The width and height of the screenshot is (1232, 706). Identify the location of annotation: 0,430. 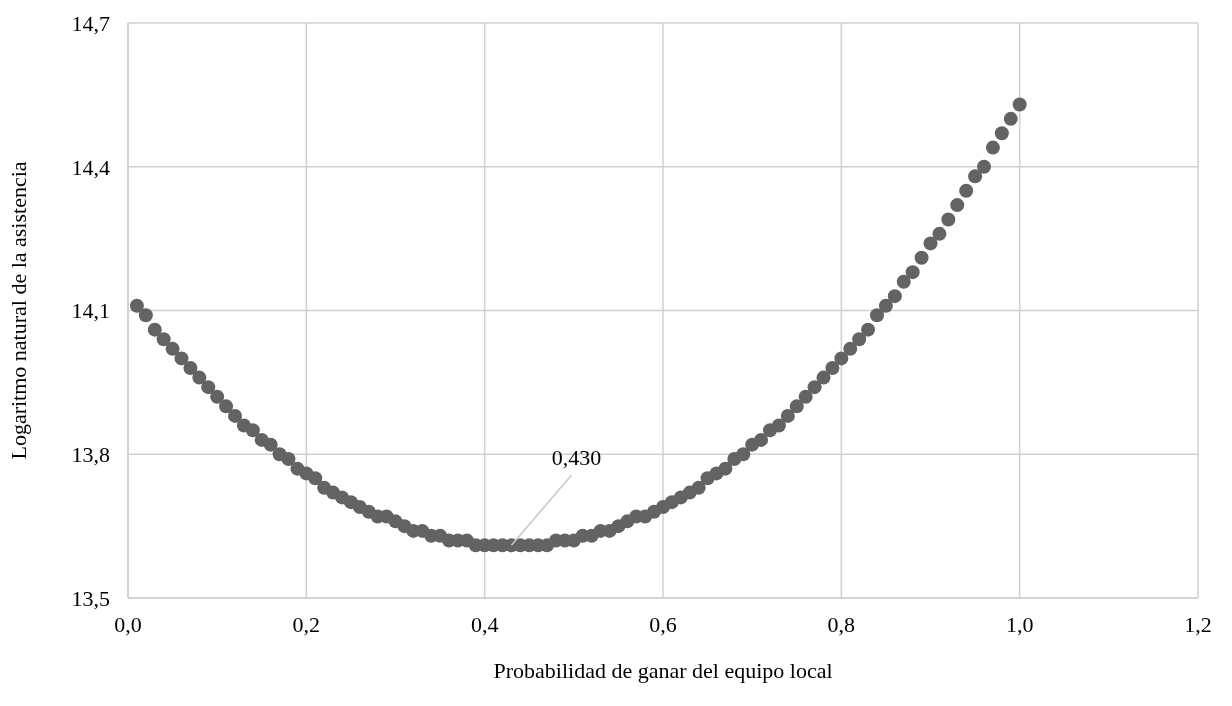
(576, 458).